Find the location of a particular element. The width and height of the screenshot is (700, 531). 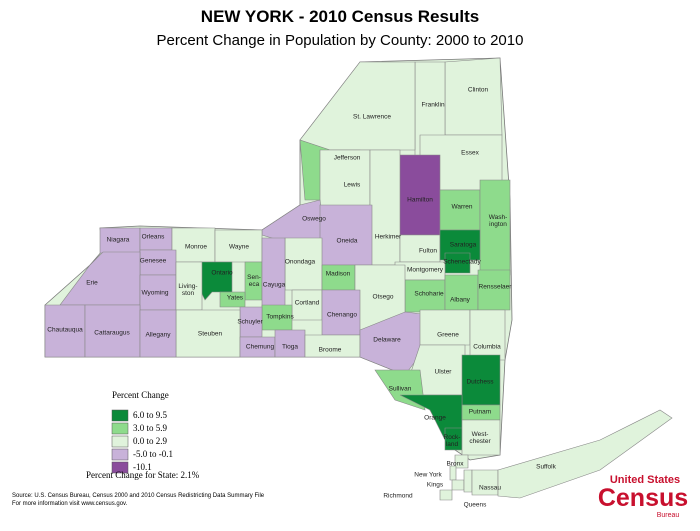

county-label: Allegany is located at coordinates (159, 335).